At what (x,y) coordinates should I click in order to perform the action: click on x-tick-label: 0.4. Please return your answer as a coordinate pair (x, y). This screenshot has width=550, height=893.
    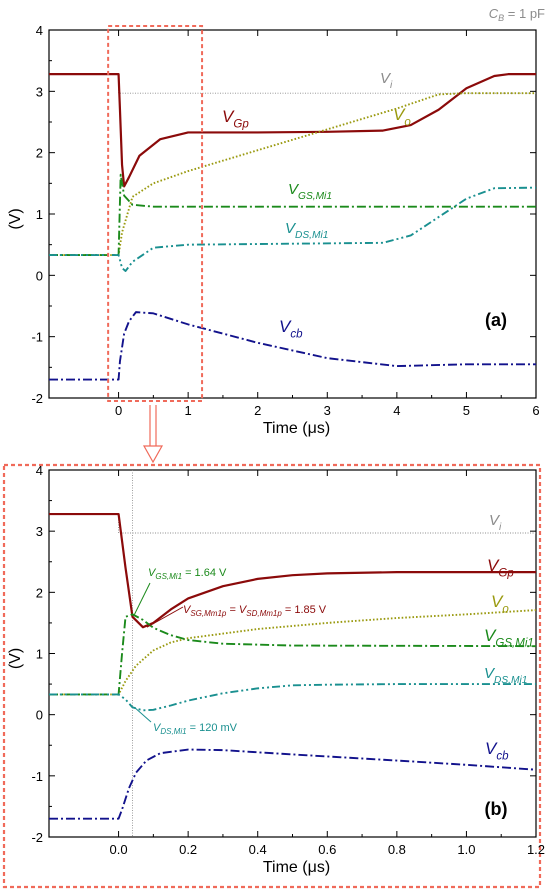
    Looking at the image, I should click on (258, 849).